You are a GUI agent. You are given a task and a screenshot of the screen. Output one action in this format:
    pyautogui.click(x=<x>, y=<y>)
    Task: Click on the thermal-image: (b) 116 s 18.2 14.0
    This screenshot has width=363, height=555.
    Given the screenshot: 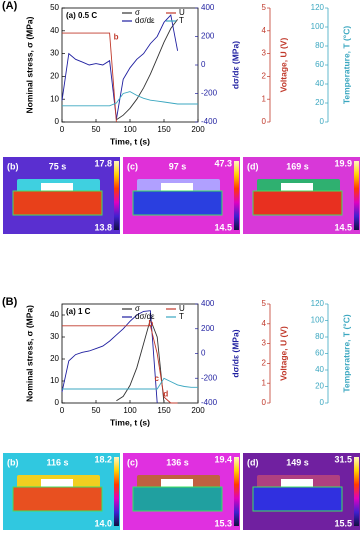 What is the action you would take?
    pyautogui.click(x=61, y=491)
    